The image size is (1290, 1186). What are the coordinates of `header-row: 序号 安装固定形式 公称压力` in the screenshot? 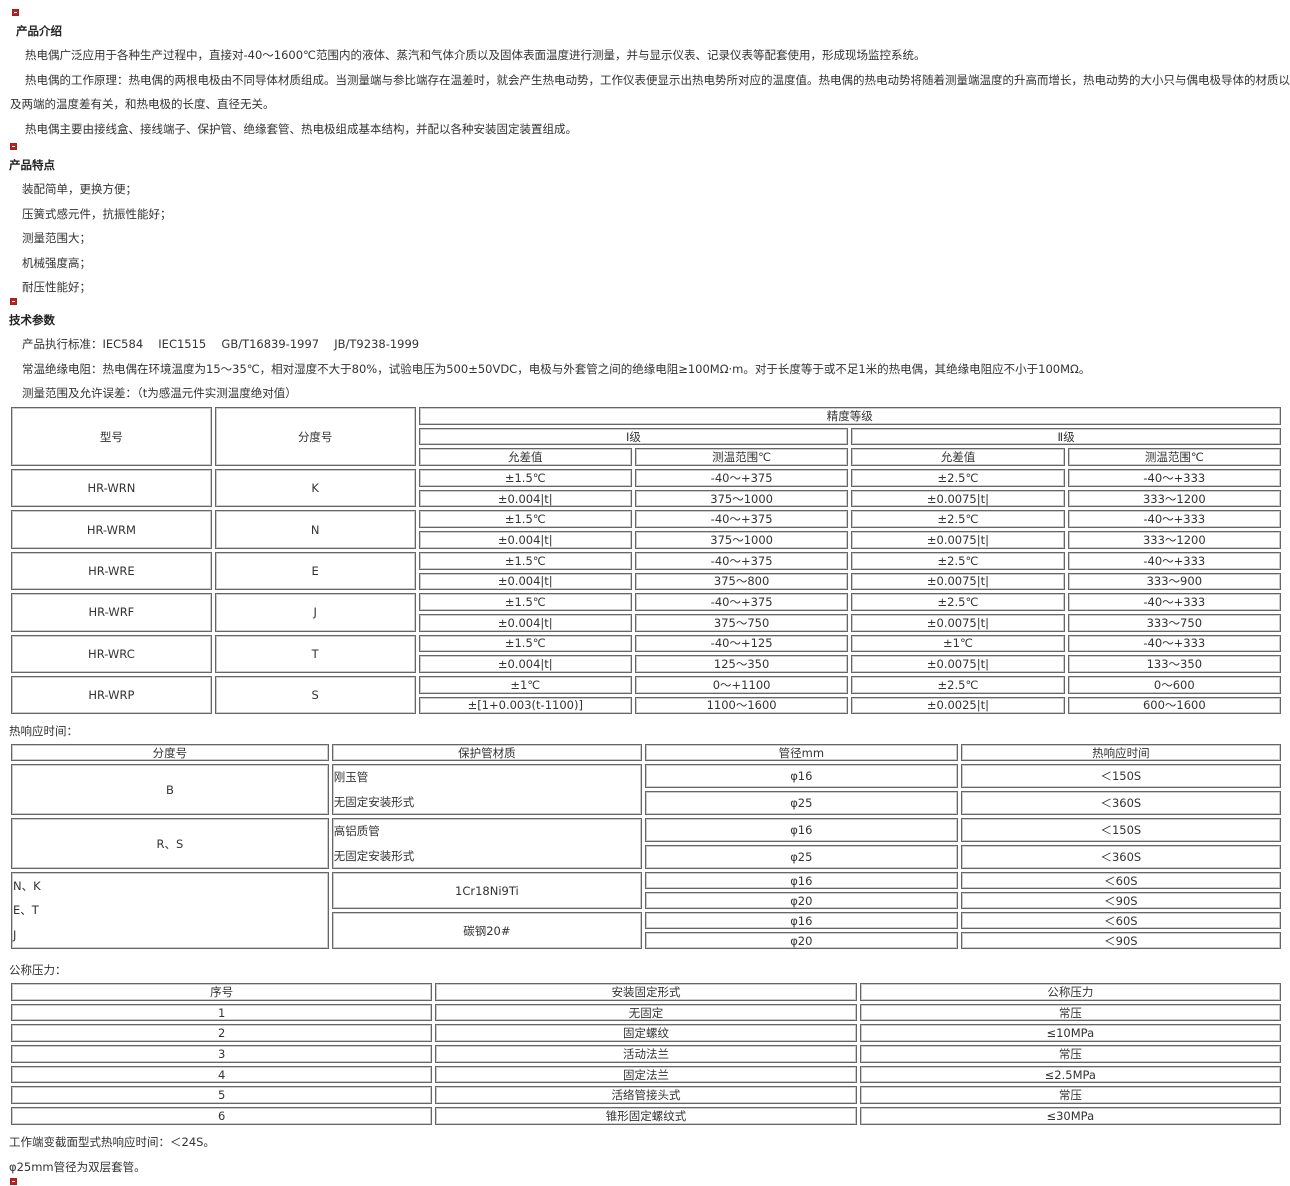 It's located at (646, 992).